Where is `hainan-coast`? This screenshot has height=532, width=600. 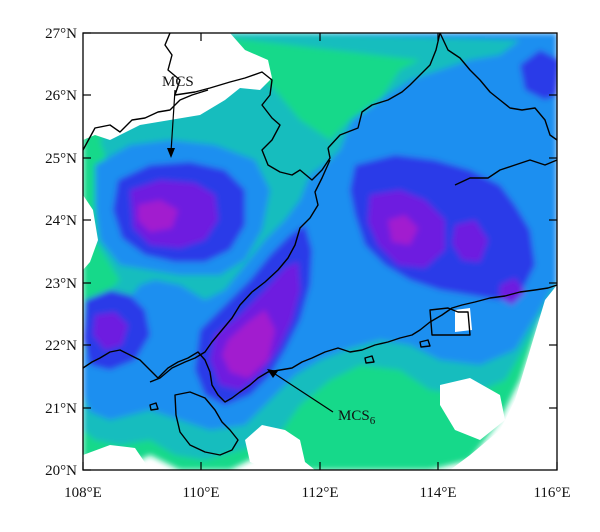 hainan-coast is located at coordinates (206, 423).